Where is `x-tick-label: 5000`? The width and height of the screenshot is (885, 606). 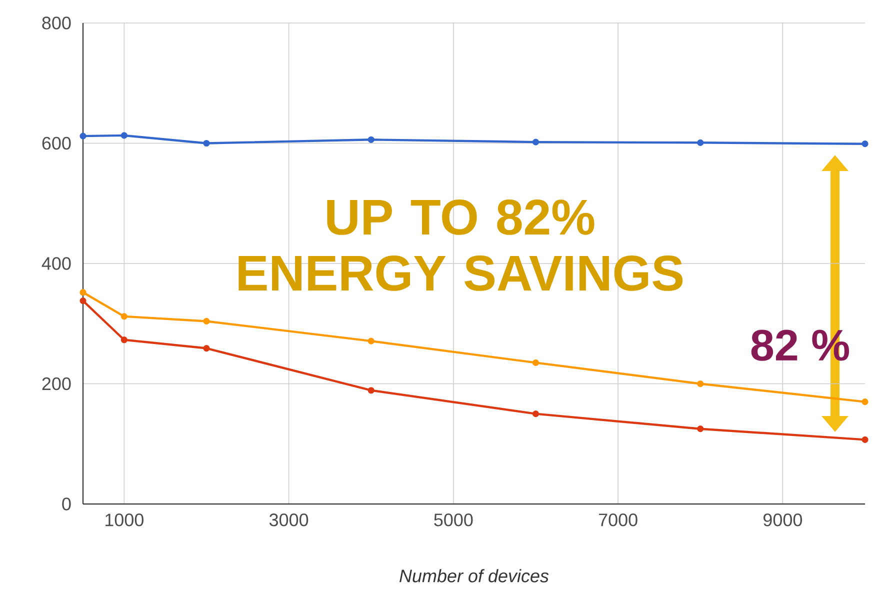
x-tick-label: 5000 is located at coordinates (453, 520).